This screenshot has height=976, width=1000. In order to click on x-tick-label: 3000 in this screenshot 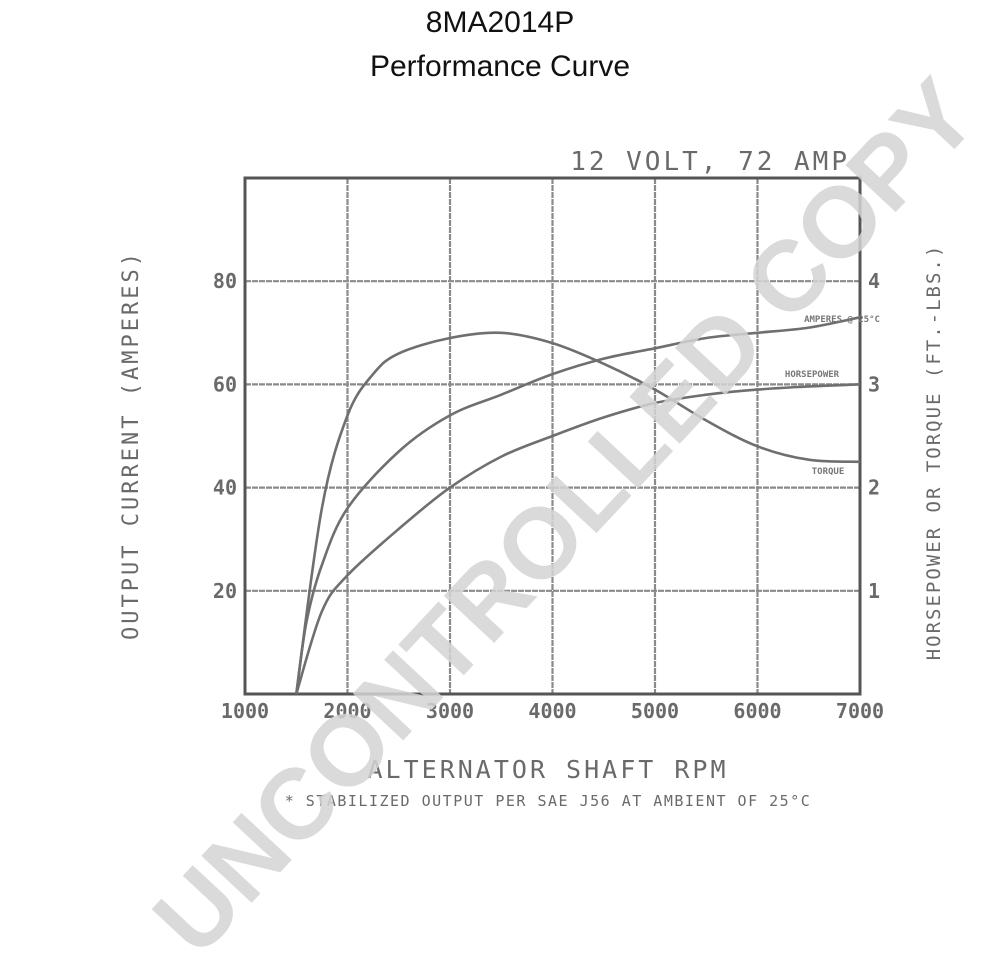, I will do `click(450, 711)`.